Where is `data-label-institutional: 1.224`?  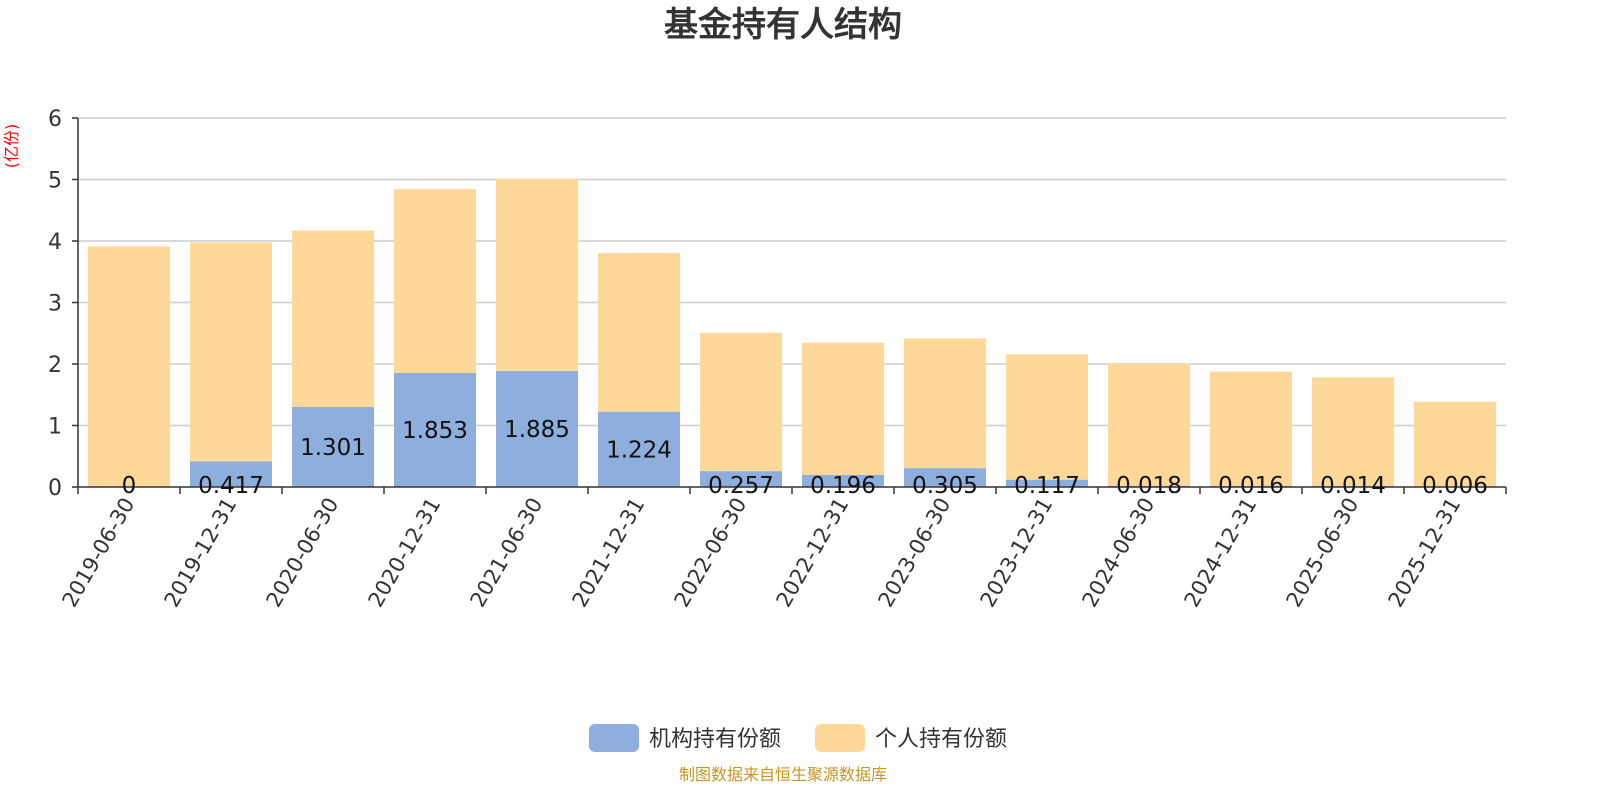 data-label-institutional: 1.224 is located at coordinates (639, 450).